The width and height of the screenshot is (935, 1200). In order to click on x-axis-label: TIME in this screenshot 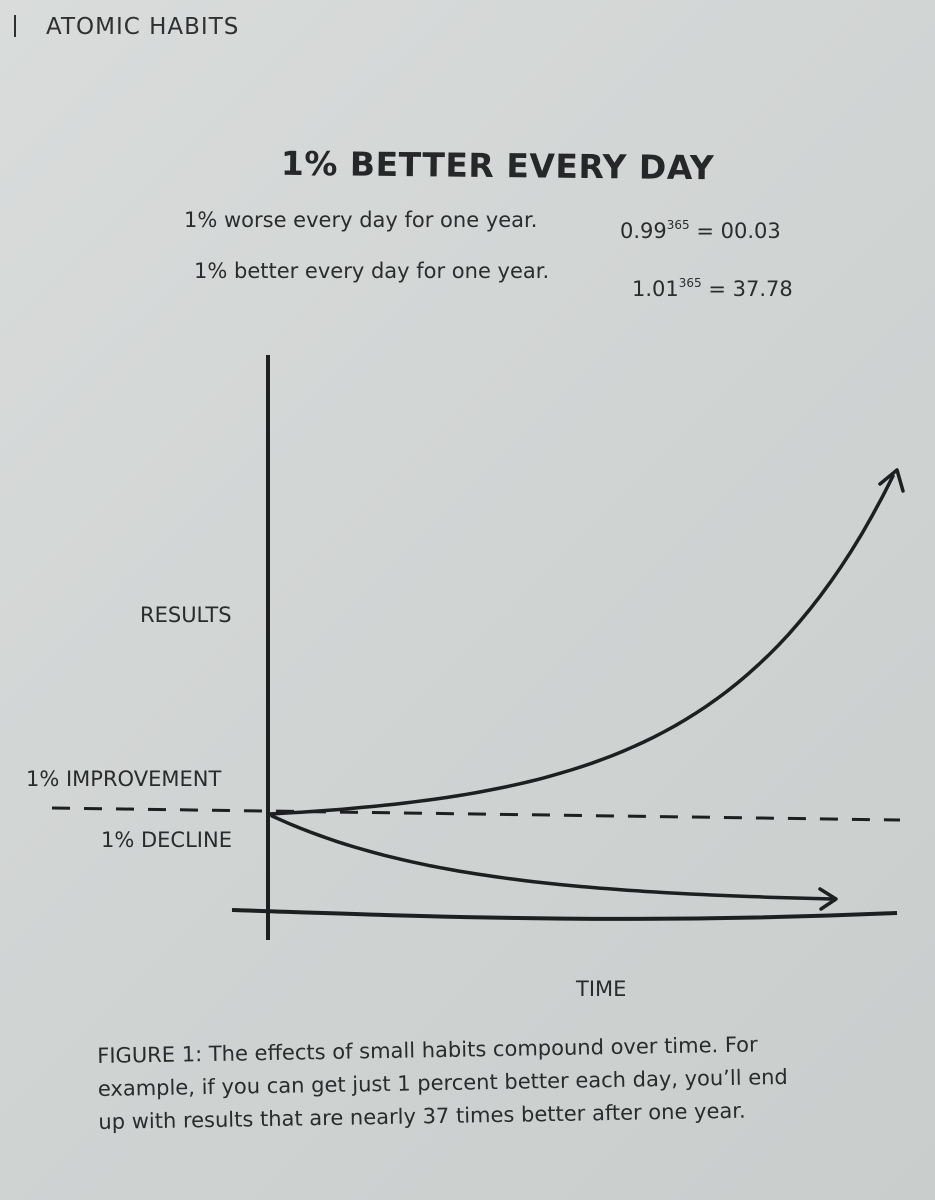, I will do `click(601, 989)`.